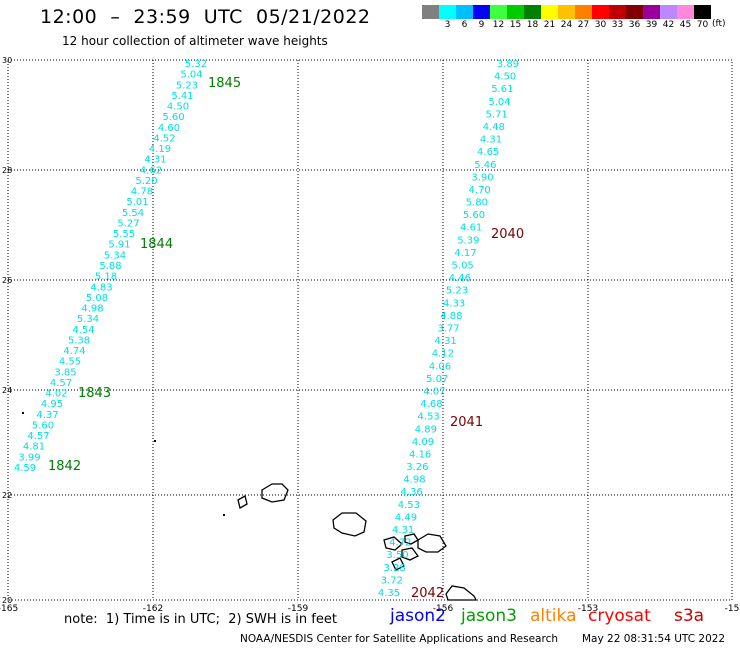 The width and height of the screenshot is (740, 650). Describe the element at coordinates (485, 165) in the screenshot. I see `wave-height-label: 5.46` at that location.